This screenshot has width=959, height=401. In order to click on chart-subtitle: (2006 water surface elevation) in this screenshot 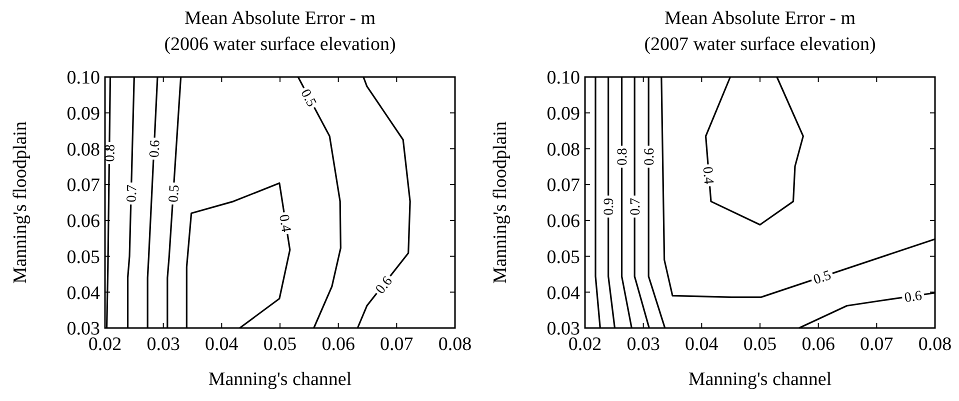, I will do `click(280, 44)`.